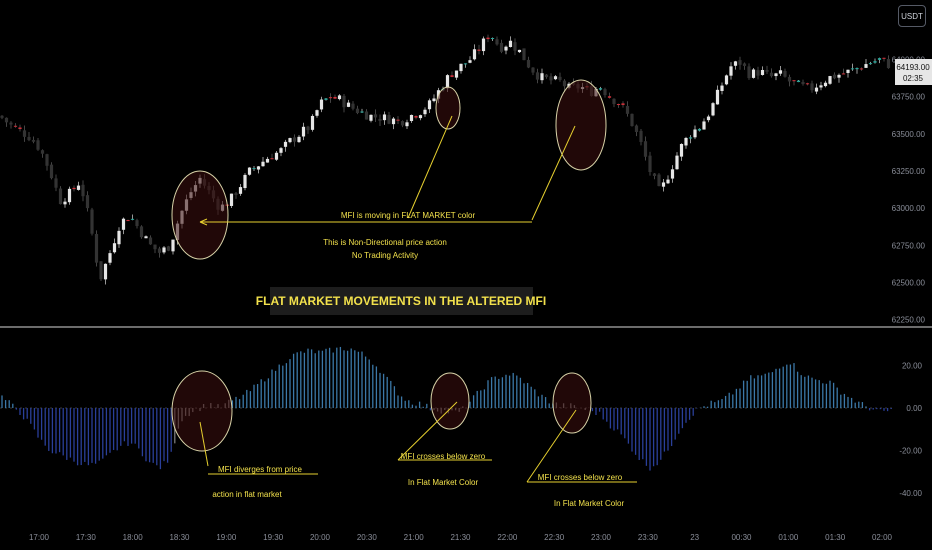  Describe the element at coordinates (580, 477) in the screenshot. I see `mfi-annotation-cross-2: MFI crosses below zero` at that location.